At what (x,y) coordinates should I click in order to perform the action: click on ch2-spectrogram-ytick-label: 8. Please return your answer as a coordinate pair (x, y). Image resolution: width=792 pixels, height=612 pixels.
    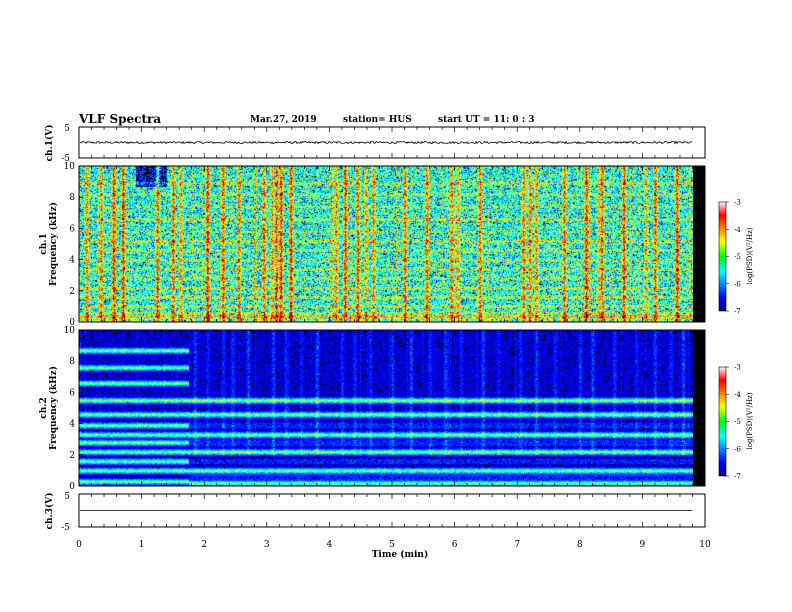
    Looking at the image, I should click on (72, 362).